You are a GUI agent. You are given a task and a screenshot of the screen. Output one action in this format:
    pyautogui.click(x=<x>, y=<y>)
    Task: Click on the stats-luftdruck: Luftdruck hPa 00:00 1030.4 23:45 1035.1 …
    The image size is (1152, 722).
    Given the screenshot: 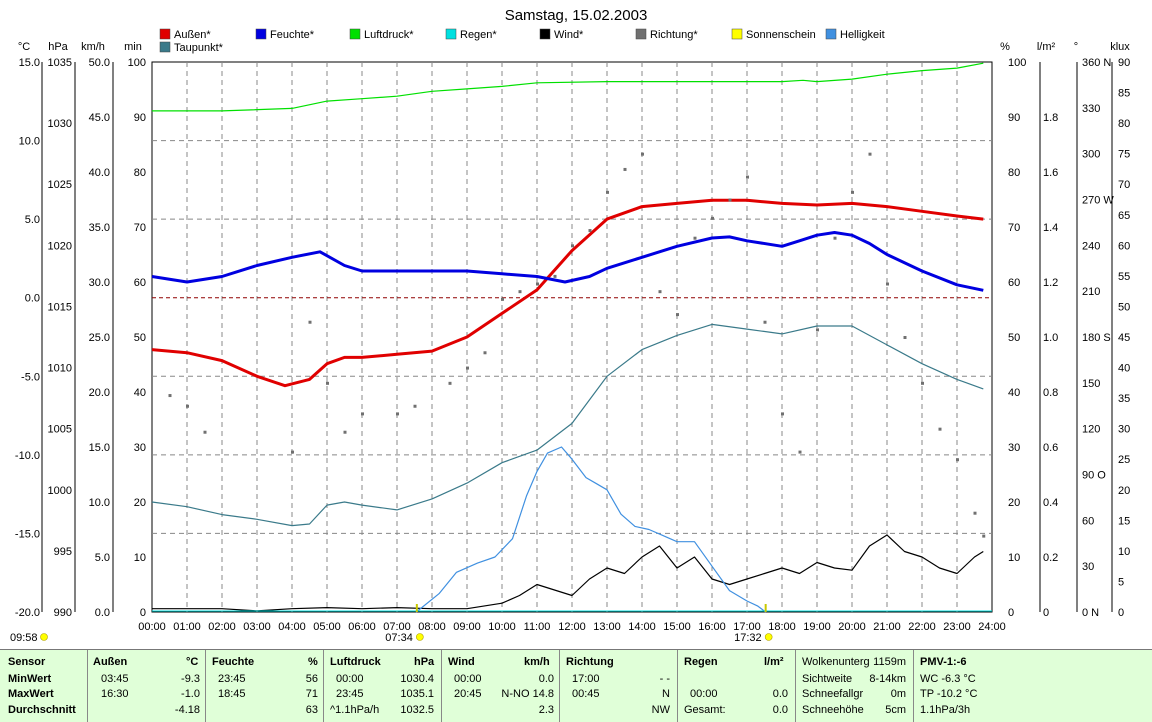 What is the action you would take?
    pyautogui.click(x=383, y=686)
    